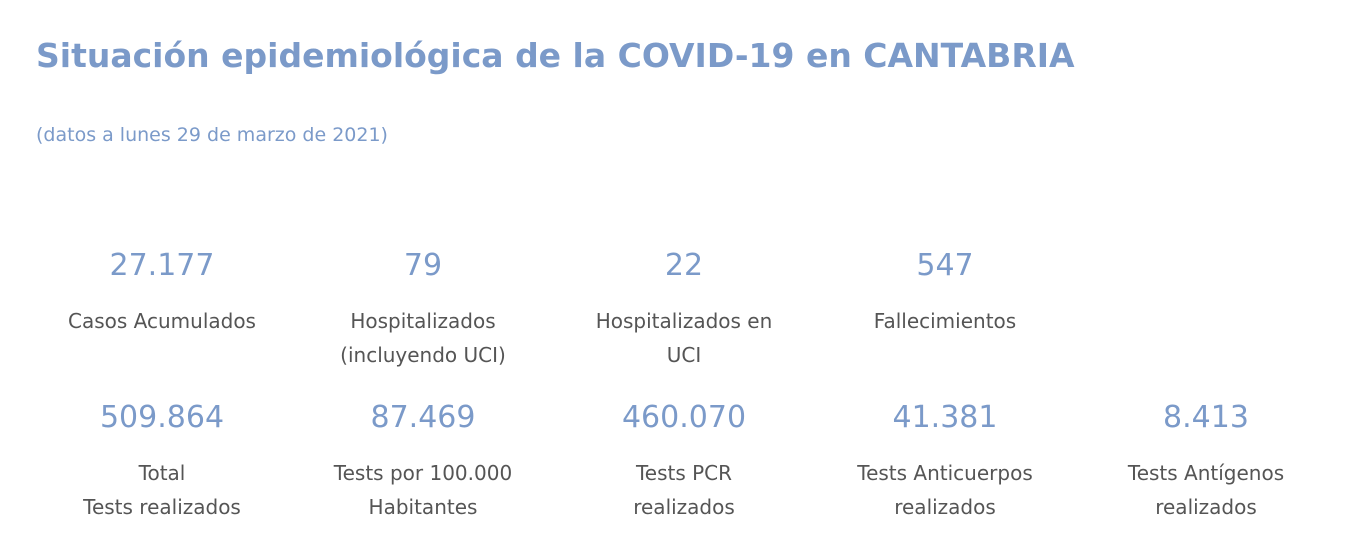  I want to click on stat-label: Tests Antígenos realizados, so click(1206, 490).